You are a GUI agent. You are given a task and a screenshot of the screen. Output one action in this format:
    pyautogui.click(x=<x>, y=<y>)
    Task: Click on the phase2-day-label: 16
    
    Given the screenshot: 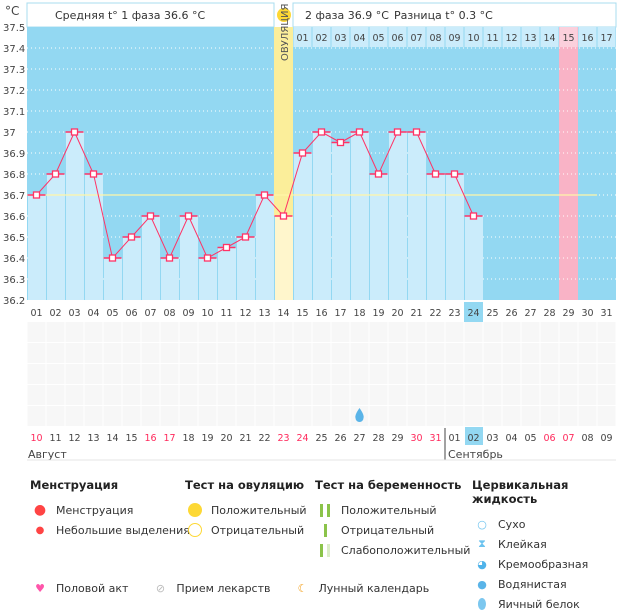 What is the action you would take?
    pyautogui.click(x=587, y=38)
    